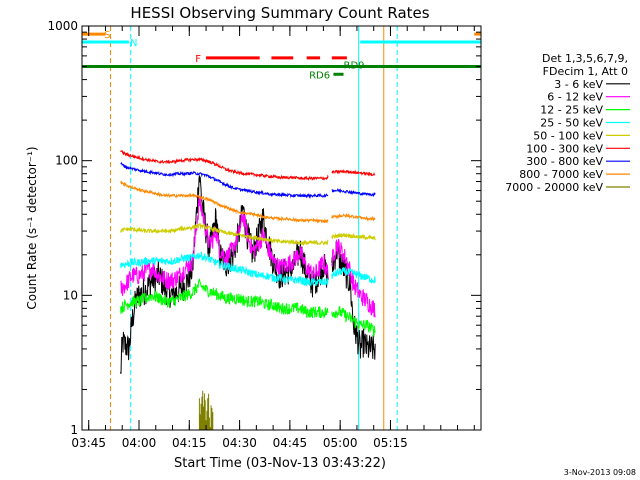 The height and width of the screenshot is (480, 640). What do you see at coordinates (248, 202) in the screenshot?
I see `series-800-7000-kev` at bounding box center [248, 202].